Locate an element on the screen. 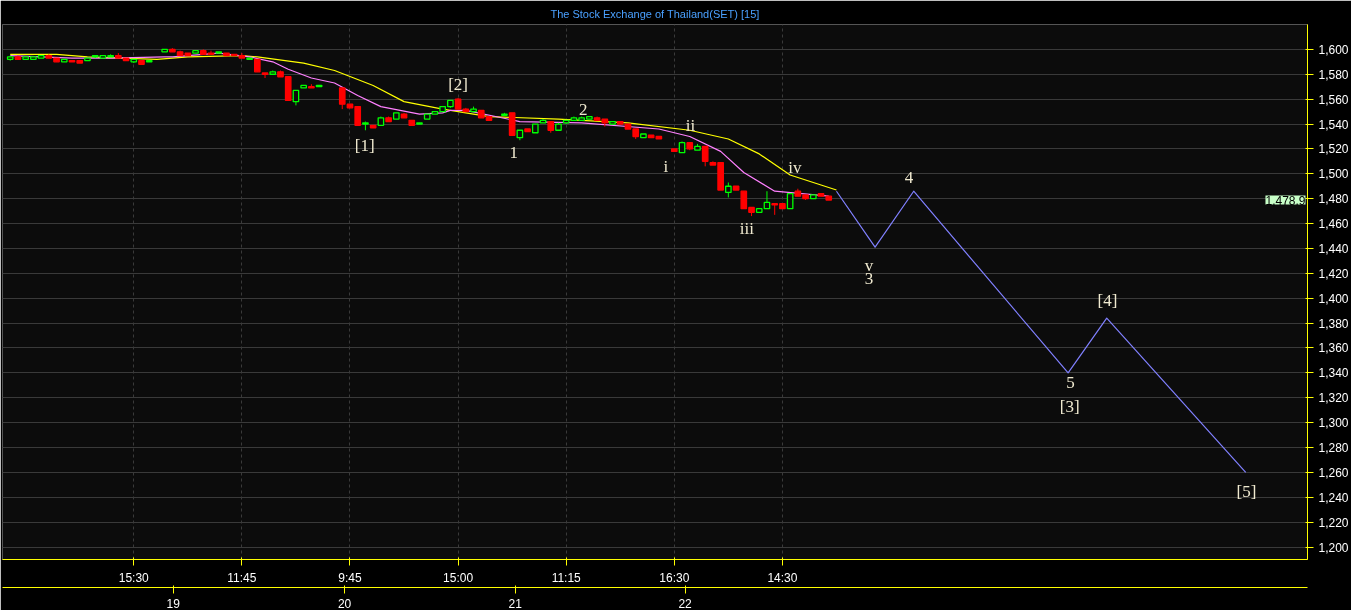 This screenshot has height=610, width=1351. annotation: 1,478.9 is located at coordinates (1285, 200).